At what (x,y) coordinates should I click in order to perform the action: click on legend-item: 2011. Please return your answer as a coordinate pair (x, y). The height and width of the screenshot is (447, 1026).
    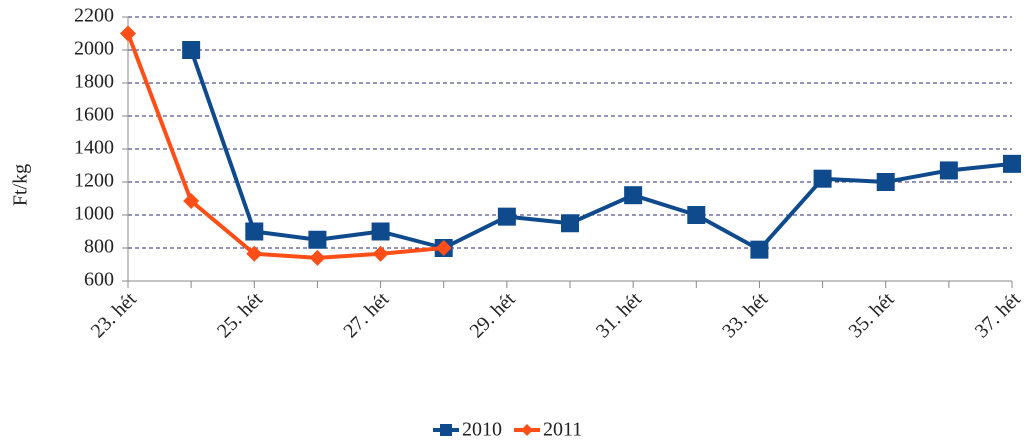
    Looking at the image, I should click on (548, 430).